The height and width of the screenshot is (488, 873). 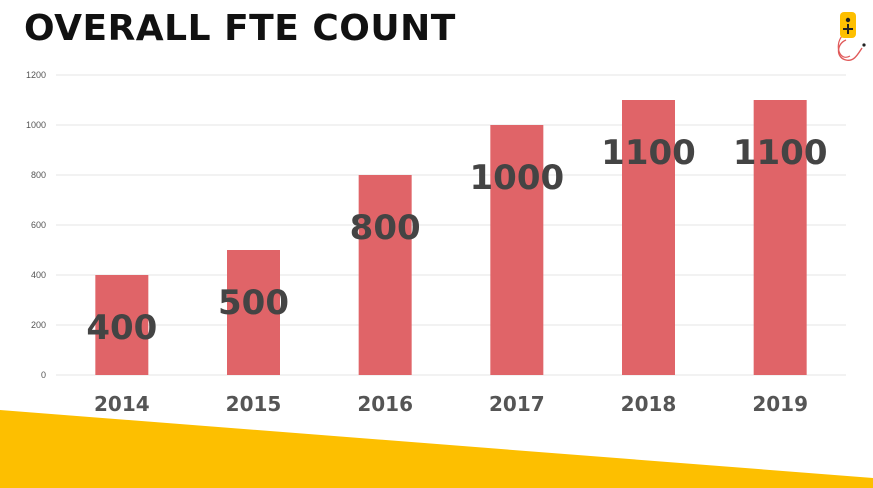 What do you see at coordinates (517, 404) in the screenshot?
I see `x-tick-label: 2017` at bounding box center [517, 404].